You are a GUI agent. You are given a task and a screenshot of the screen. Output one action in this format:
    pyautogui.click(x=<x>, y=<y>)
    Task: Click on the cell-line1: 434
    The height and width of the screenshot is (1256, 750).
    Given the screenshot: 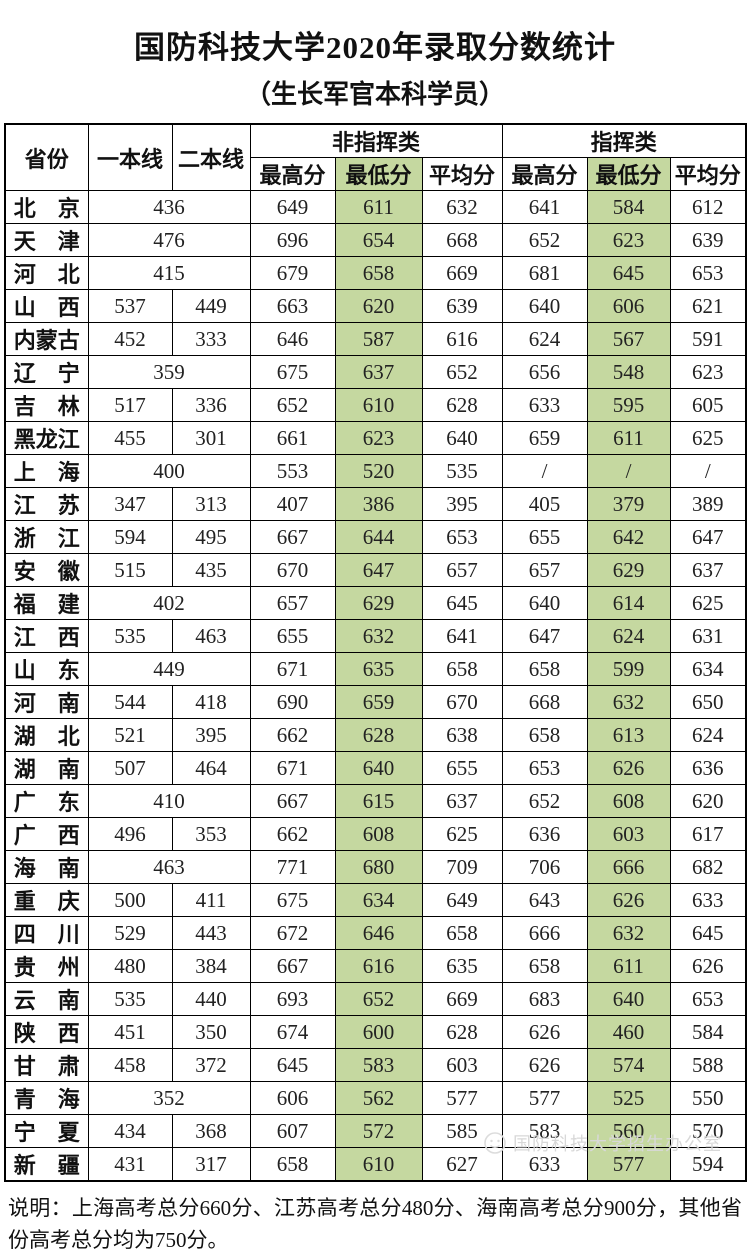 What is the action you would take?
    pyautogui.click(x=130, y=1131)
    